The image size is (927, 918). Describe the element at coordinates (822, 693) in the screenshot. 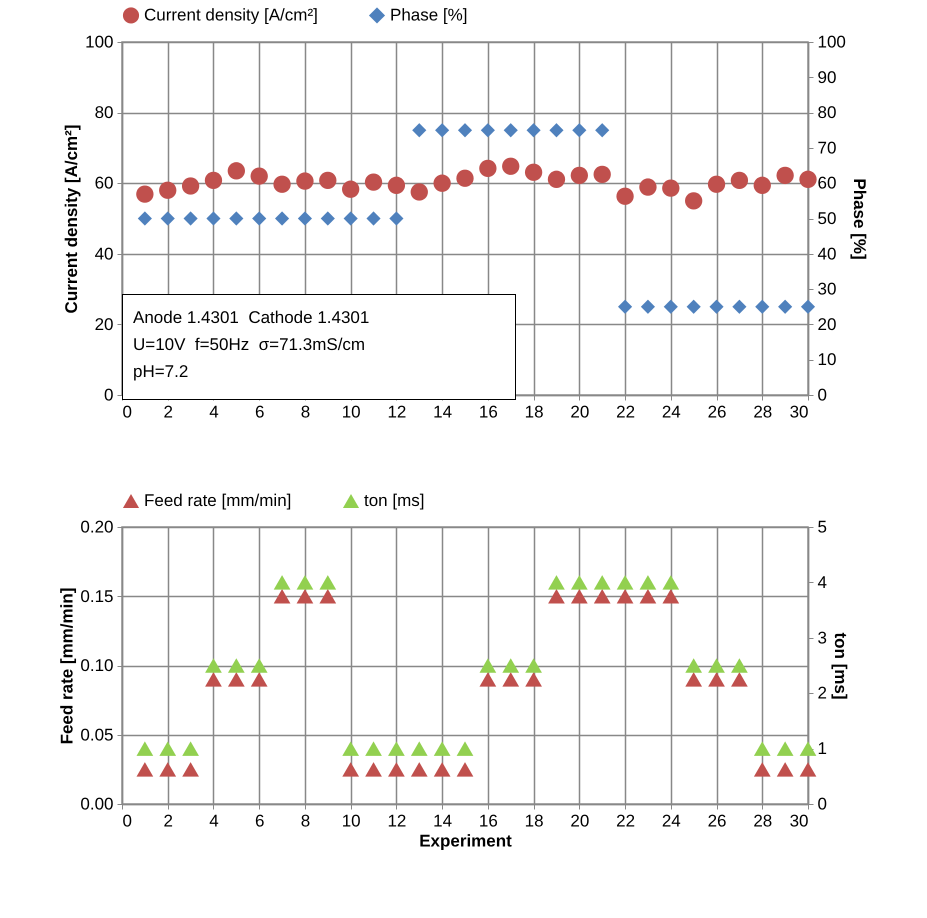

I see `y2-tick-label: 2` at that location.